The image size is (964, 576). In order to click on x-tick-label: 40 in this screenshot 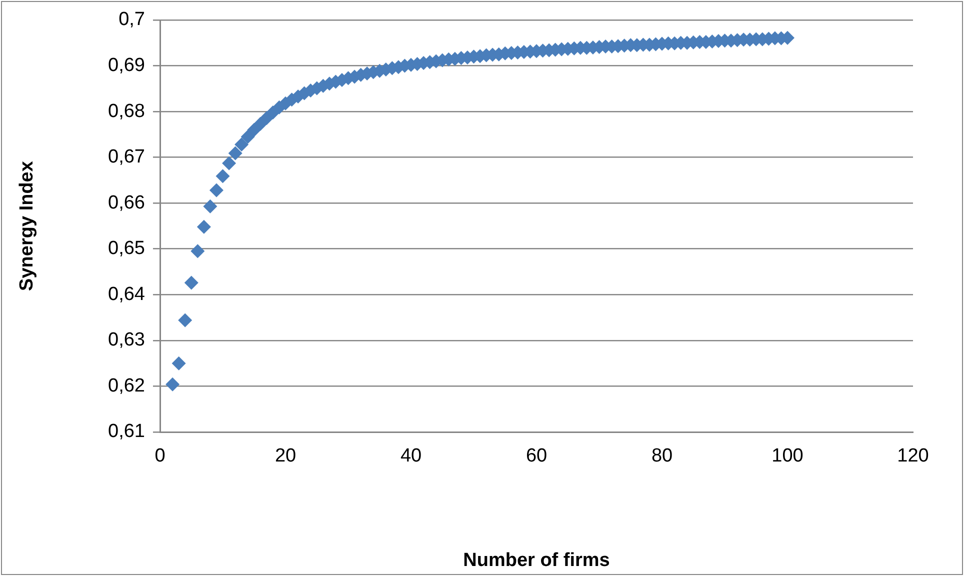, I will do `click(411, 456)`.